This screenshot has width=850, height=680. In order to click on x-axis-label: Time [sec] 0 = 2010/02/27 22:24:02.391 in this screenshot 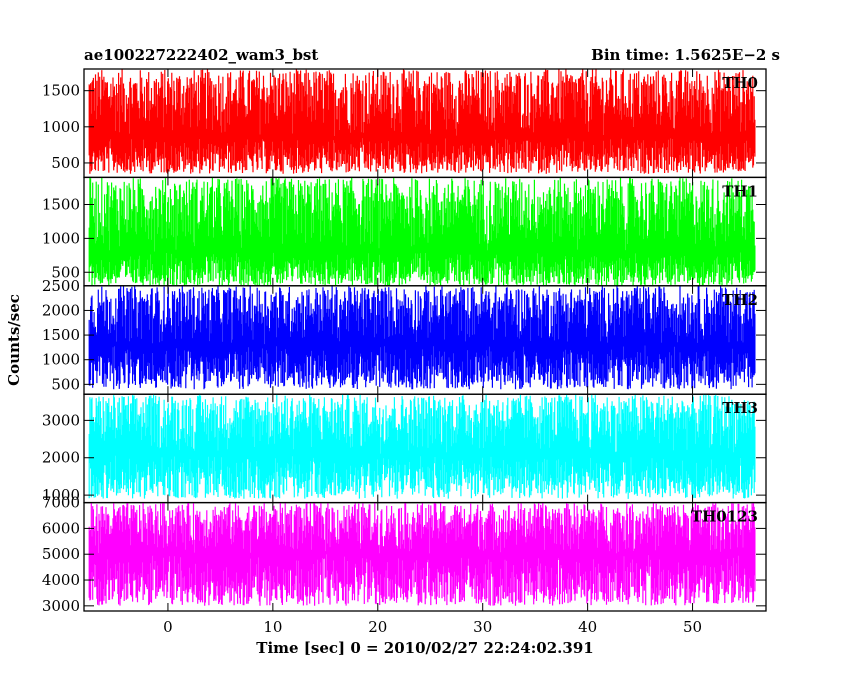, I will do `click(424, 648)`.